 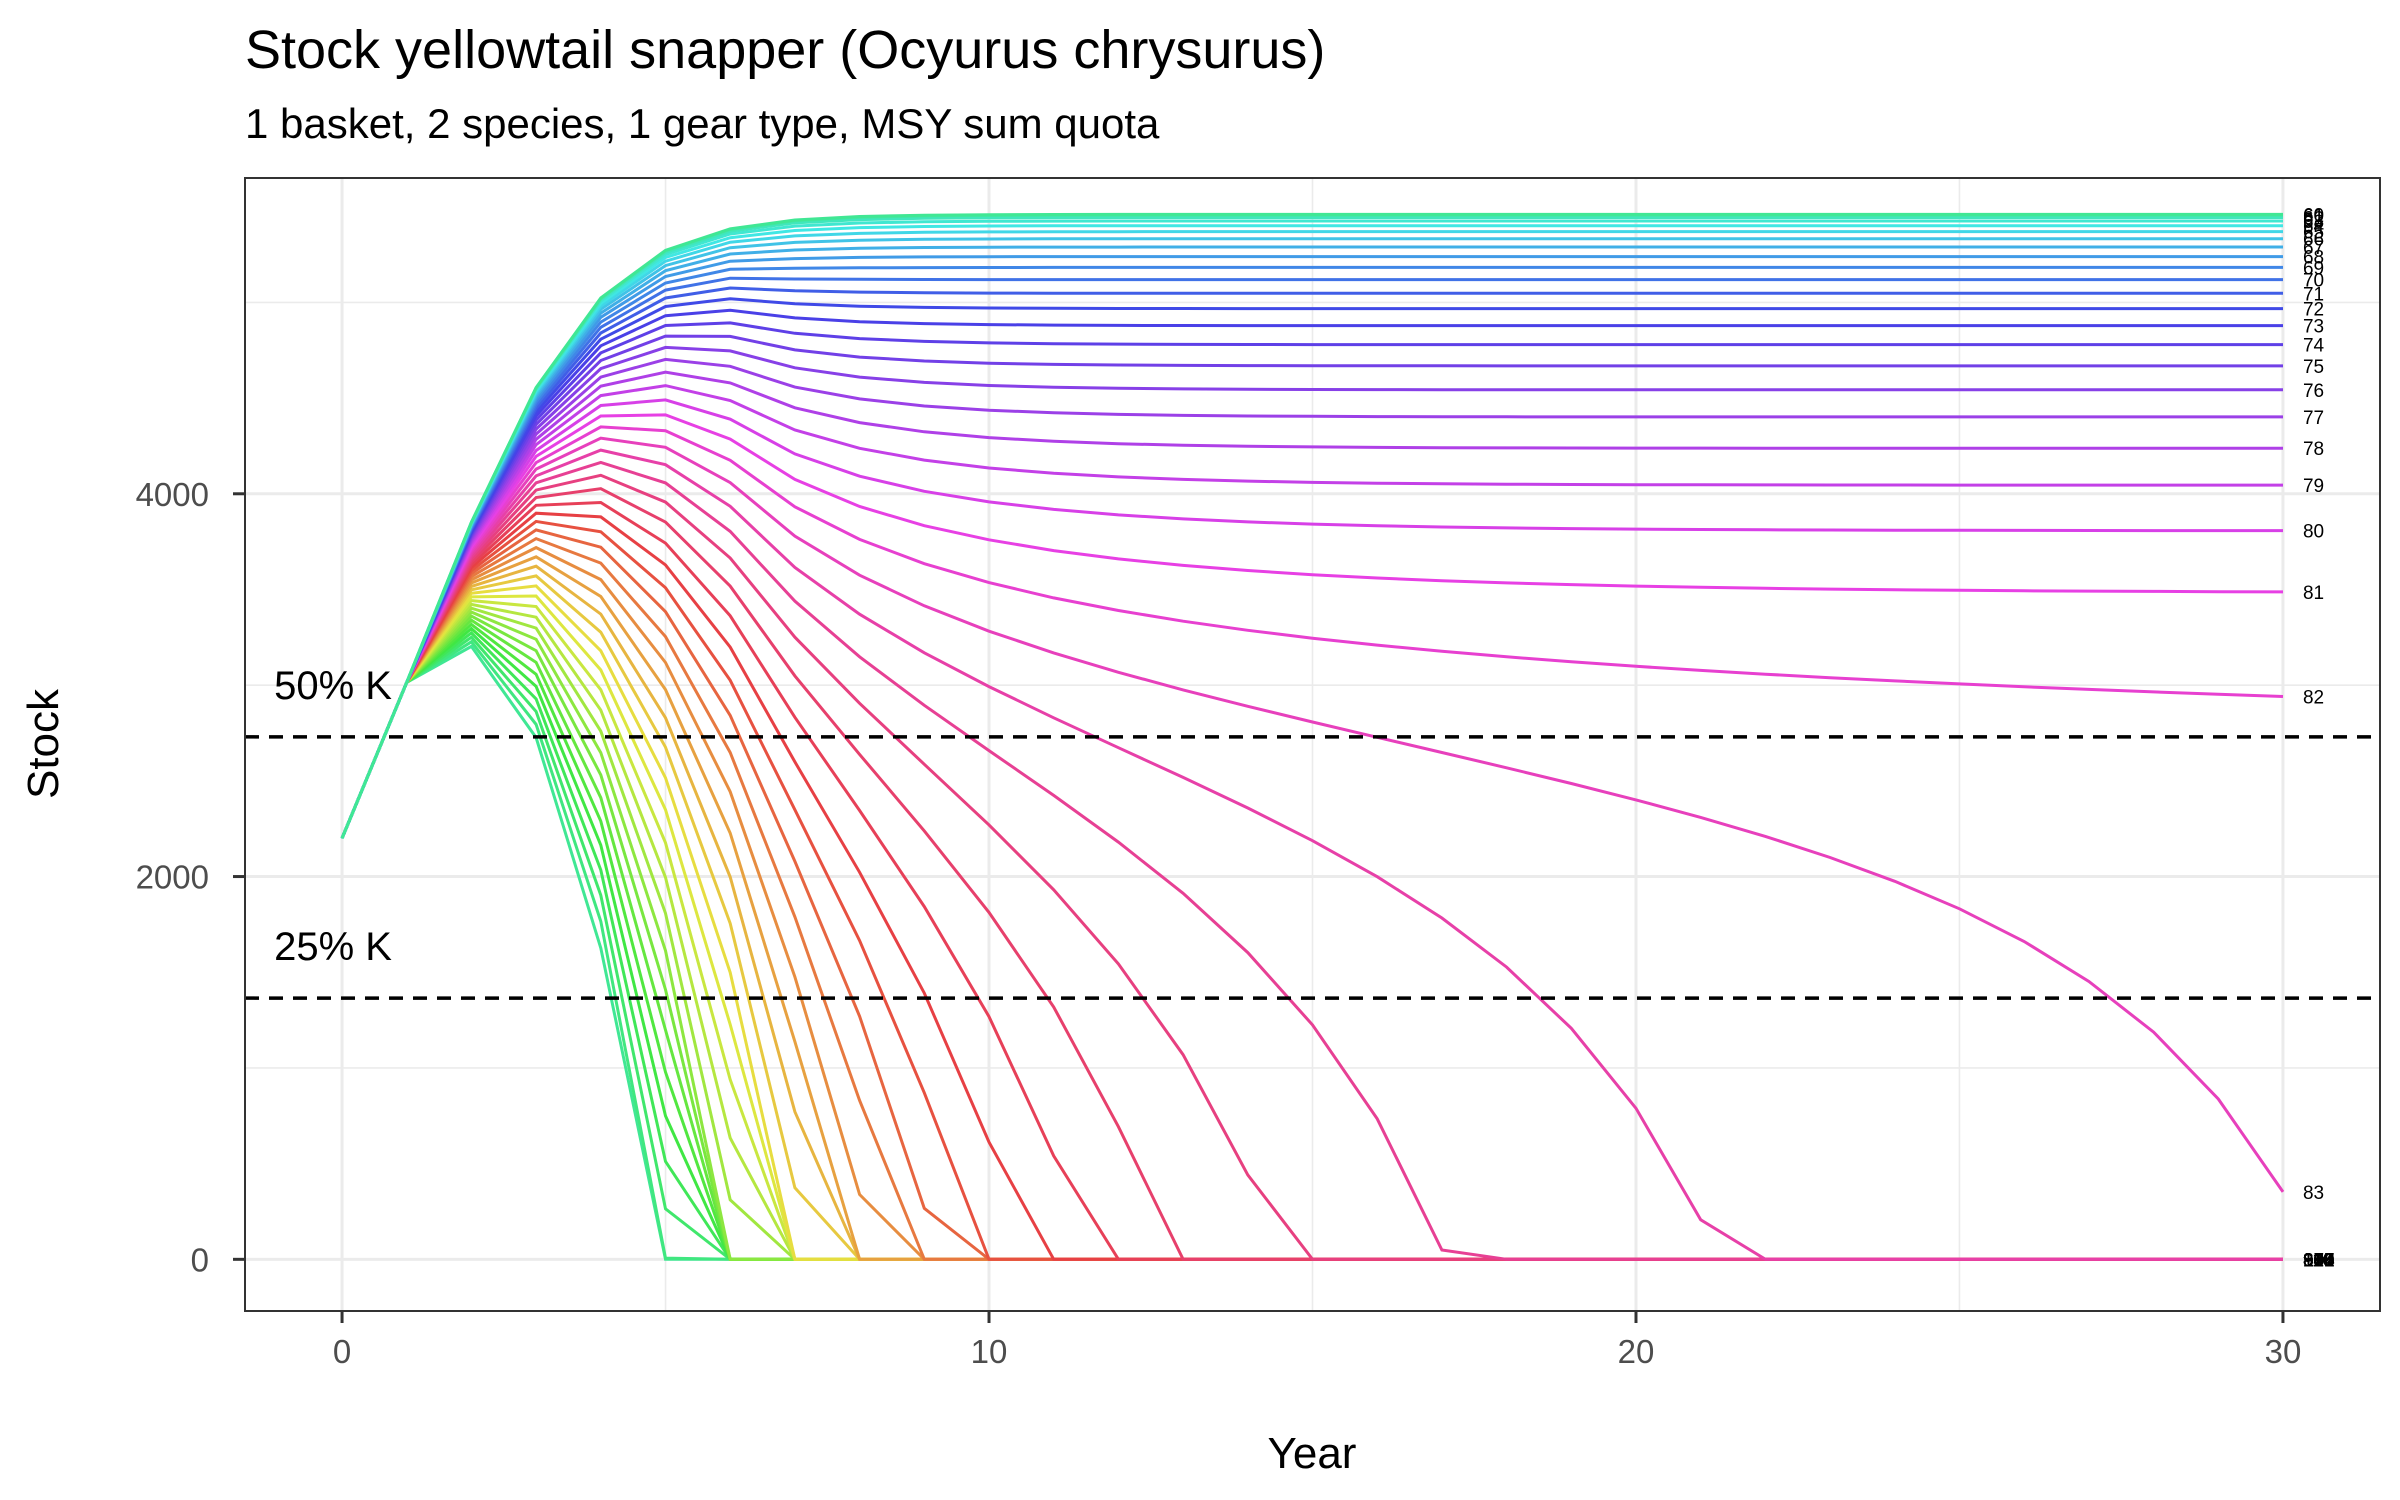 I want to click on series-end-label: 60, so click(x=2313, y=215).